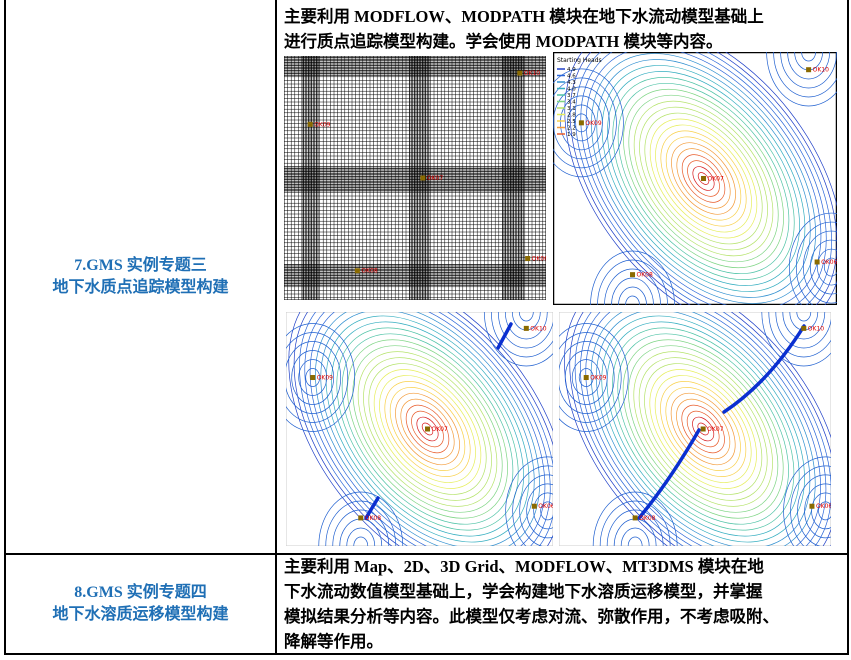 The height and width of the screenshot is (660, 851). I want to click on legend-label: 2.8, so click(571, 116).